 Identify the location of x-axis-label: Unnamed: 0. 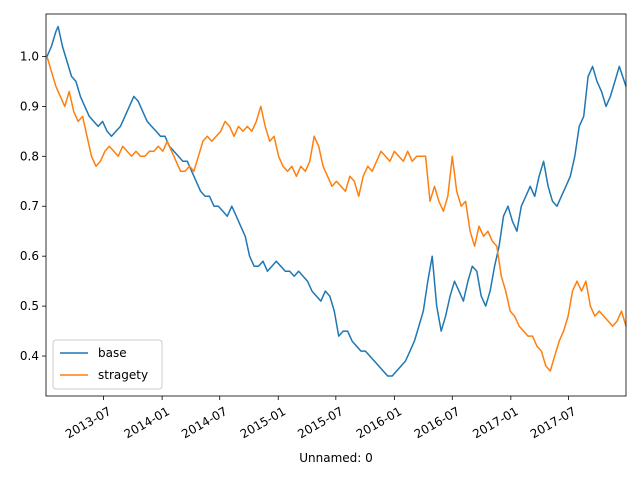
(336, 458).